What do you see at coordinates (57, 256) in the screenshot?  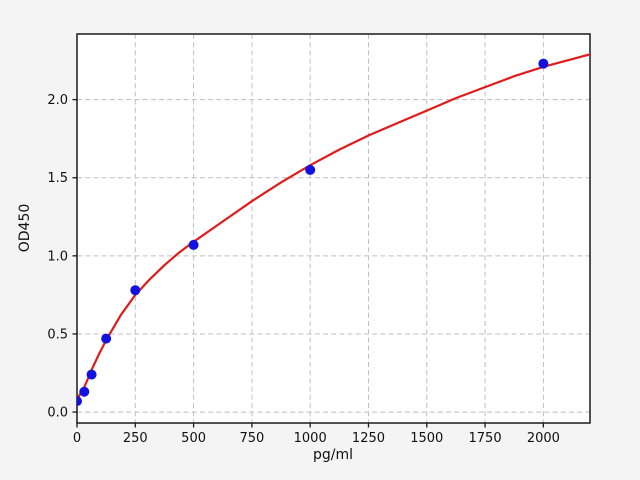 I see `y-tick-label: 1.0` at bounding box center [57, 256].